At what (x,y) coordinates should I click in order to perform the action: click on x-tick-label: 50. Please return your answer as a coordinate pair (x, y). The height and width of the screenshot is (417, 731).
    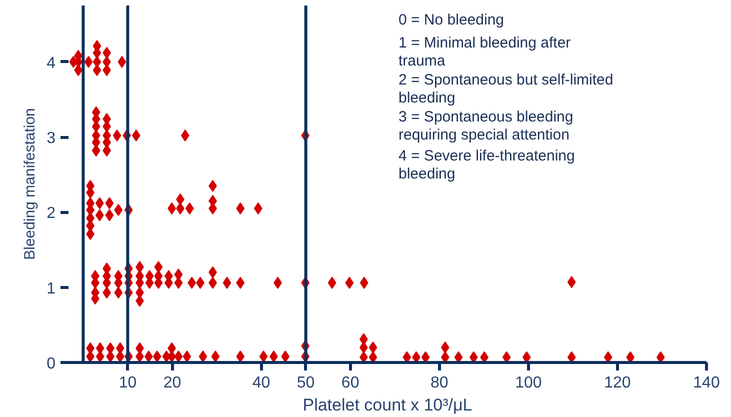
    Looking at the image, I should click on (305, 383).